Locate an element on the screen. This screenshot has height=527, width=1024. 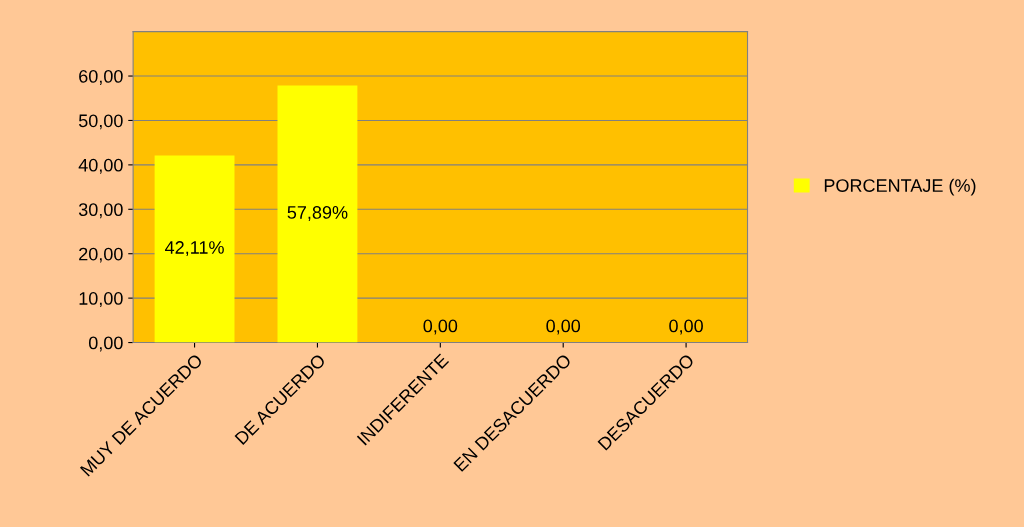
data-label: 57,89% is located at coordinates (317, 213).